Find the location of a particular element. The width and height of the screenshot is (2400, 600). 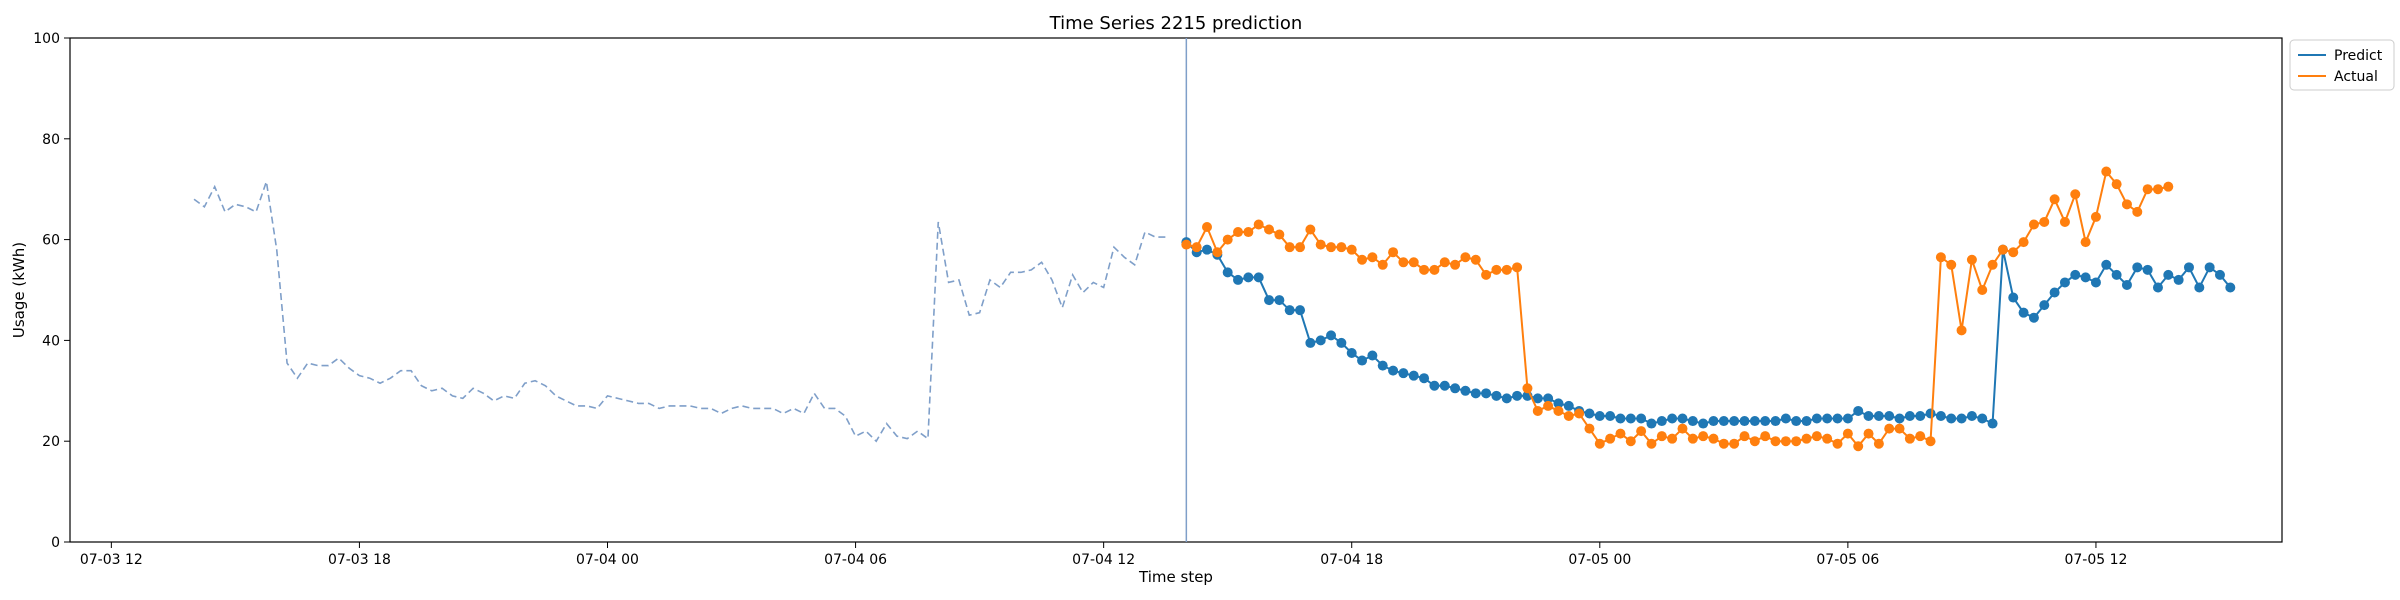

y-tick-label: 20 is located at coordinates (51, 442).